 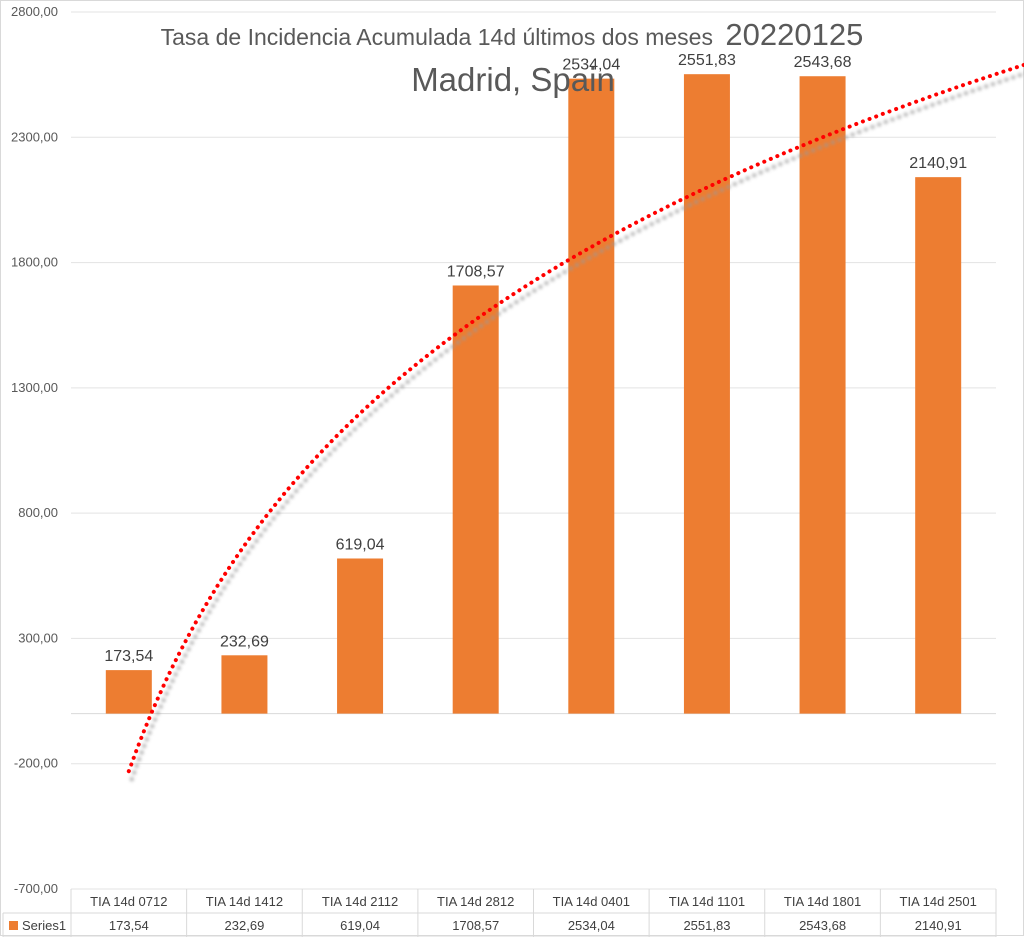 I want to click on x-category-label: TIA 14d 2812, so click(x=475, y=901).